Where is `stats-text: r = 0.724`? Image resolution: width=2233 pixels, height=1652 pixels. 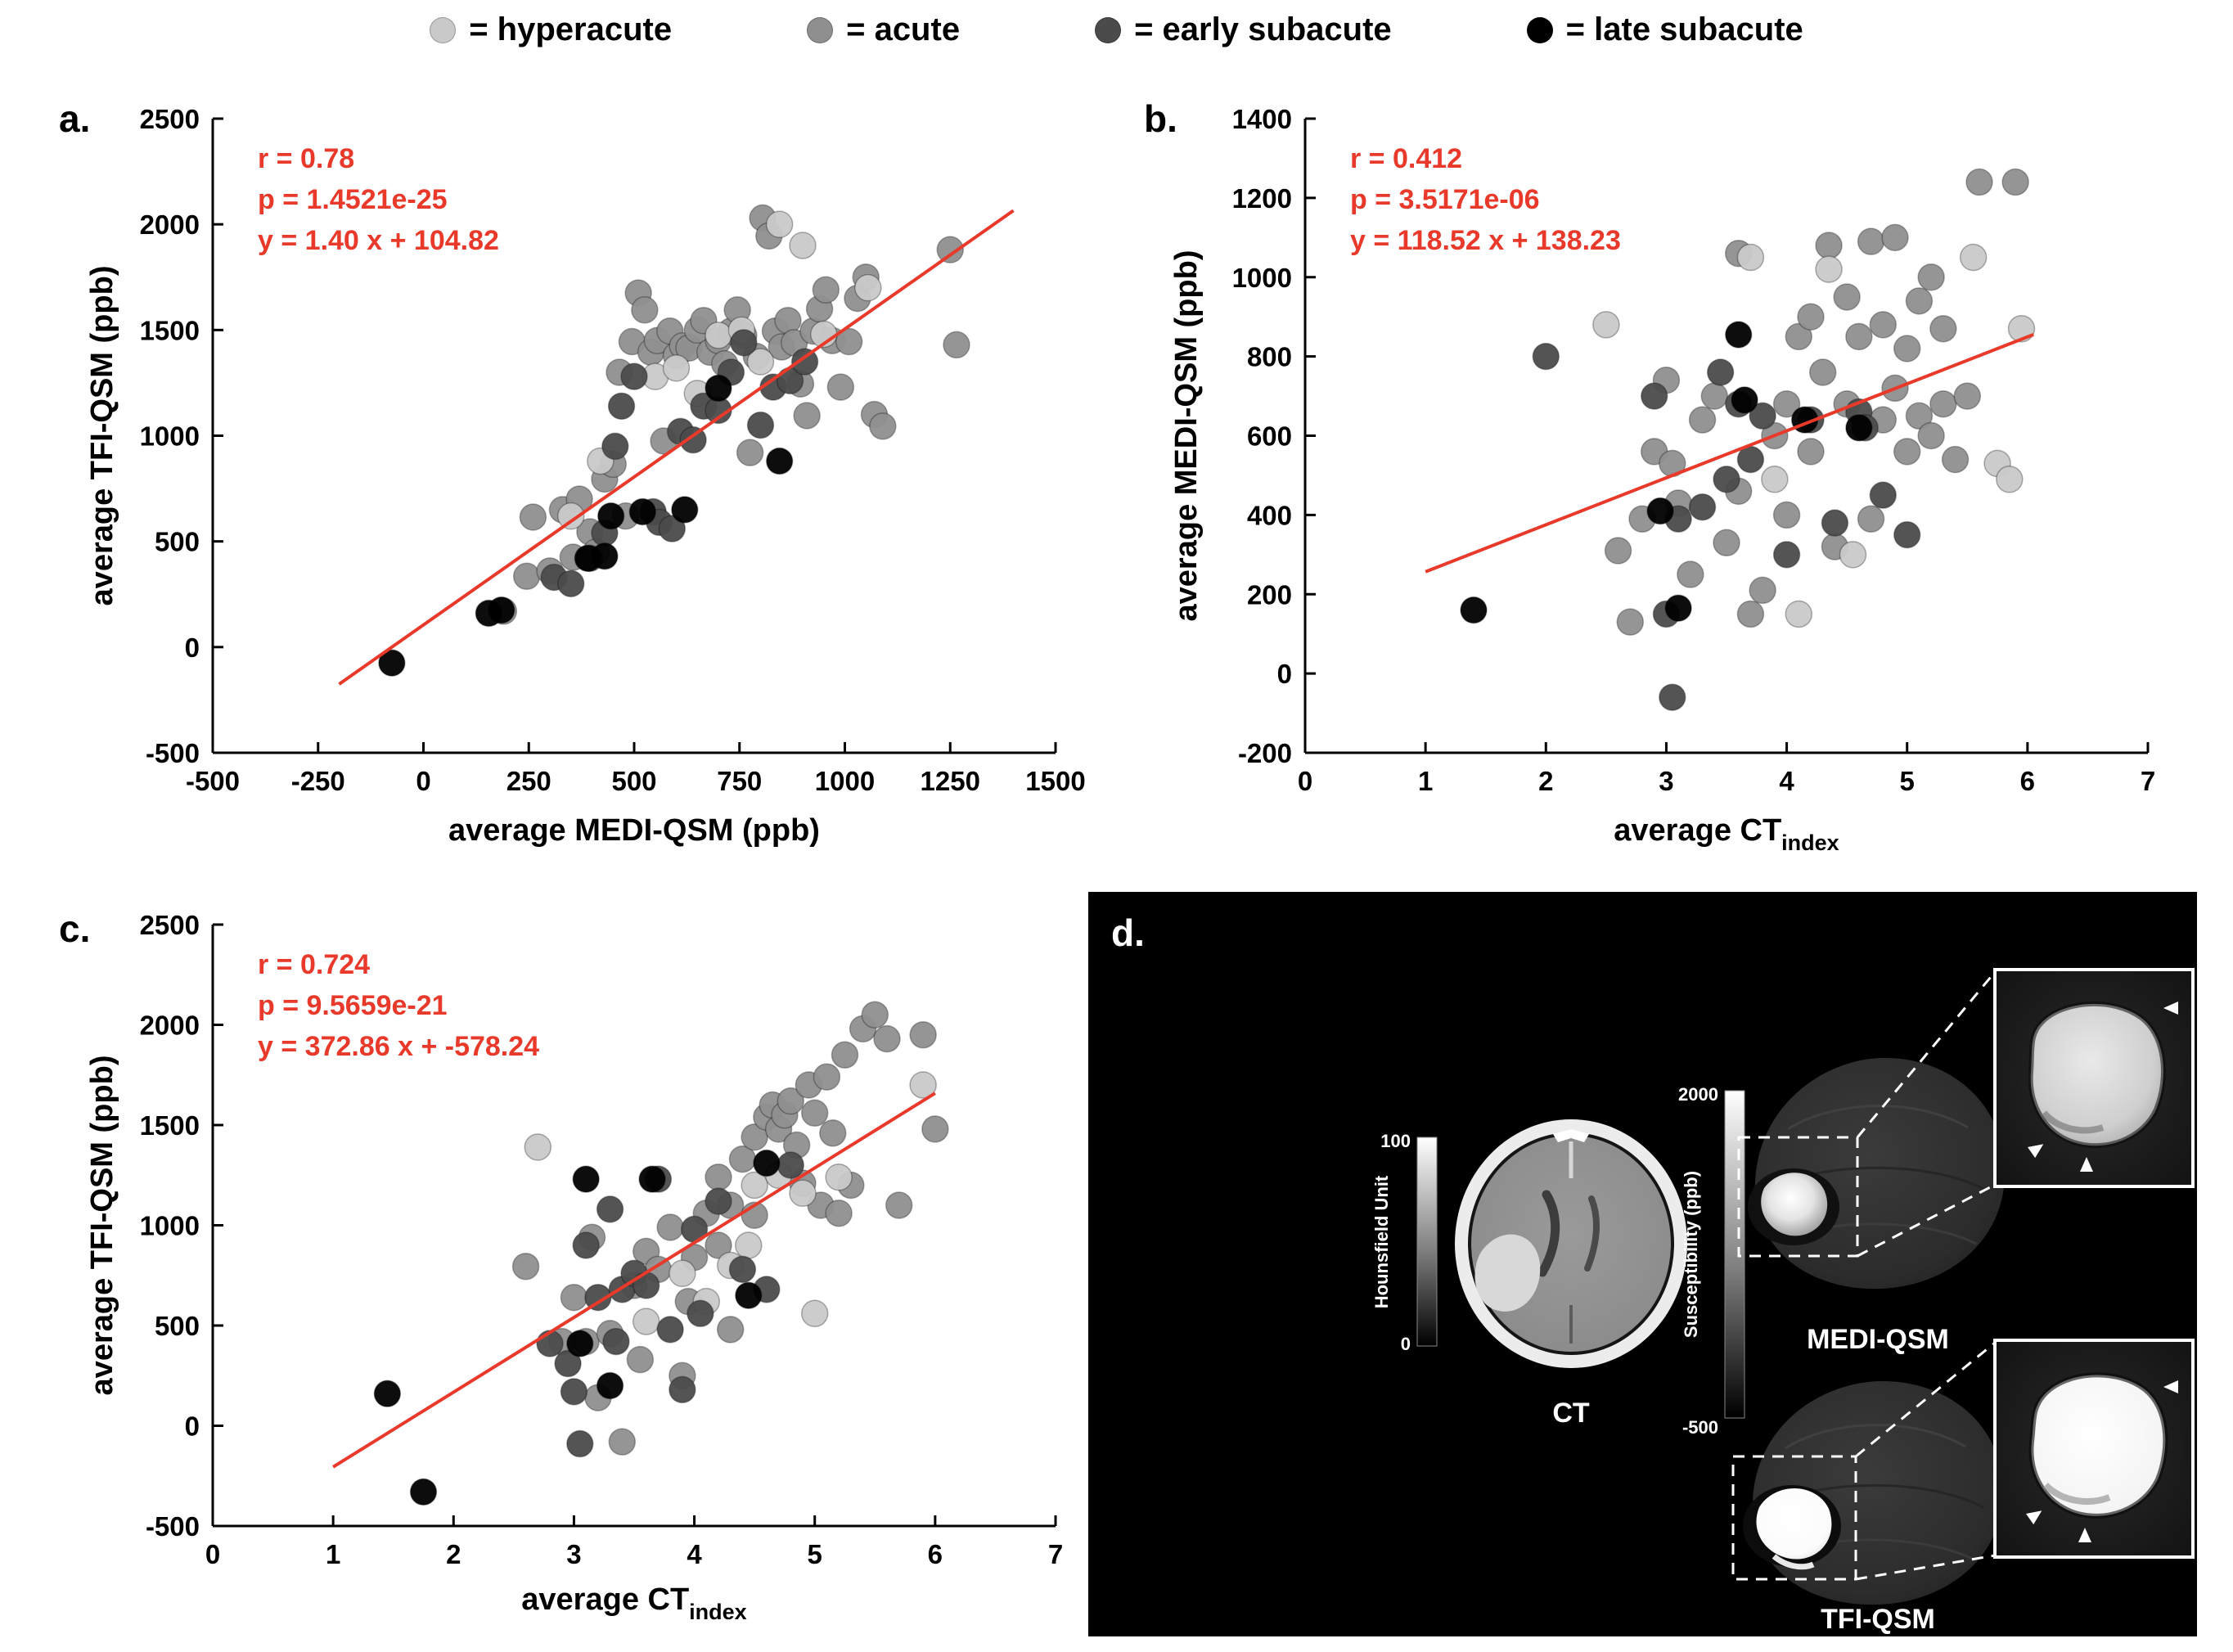
stats-text: r = 0.724 is located at coordinates (314, 965).